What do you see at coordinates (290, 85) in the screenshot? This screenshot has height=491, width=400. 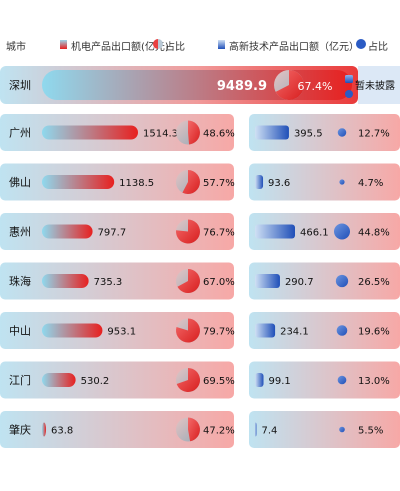 I see `share-pie-shenzhen` at bounding box center [290, 85].